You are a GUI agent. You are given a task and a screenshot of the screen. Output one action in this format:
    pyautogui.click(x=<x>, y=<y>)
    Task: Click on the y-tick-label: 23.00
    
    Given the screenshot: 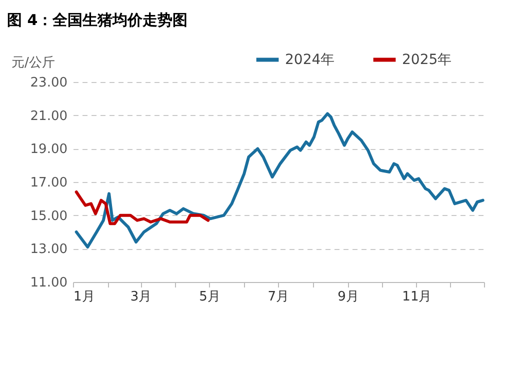 What is the action you would take?
    pyautogui.click(x=49, y=83)
    